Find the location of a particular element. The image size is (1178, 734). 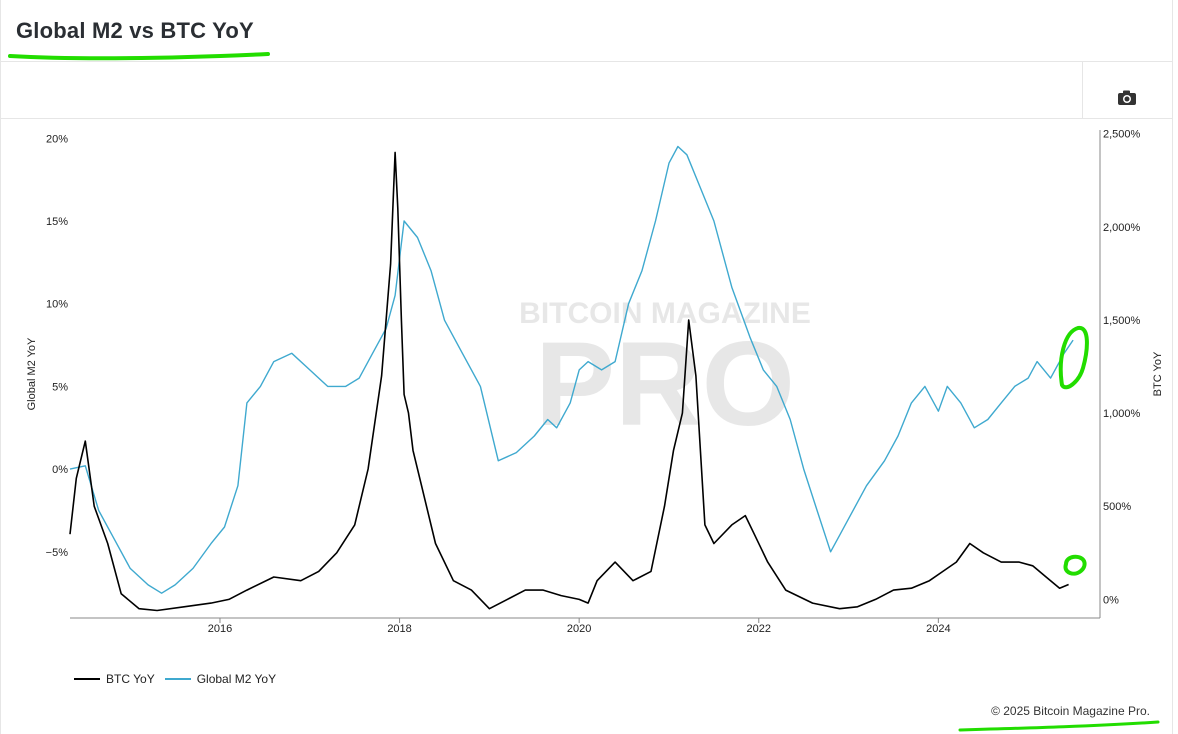

y-left-tick-label: 15% is located at coordinates (57, 222).